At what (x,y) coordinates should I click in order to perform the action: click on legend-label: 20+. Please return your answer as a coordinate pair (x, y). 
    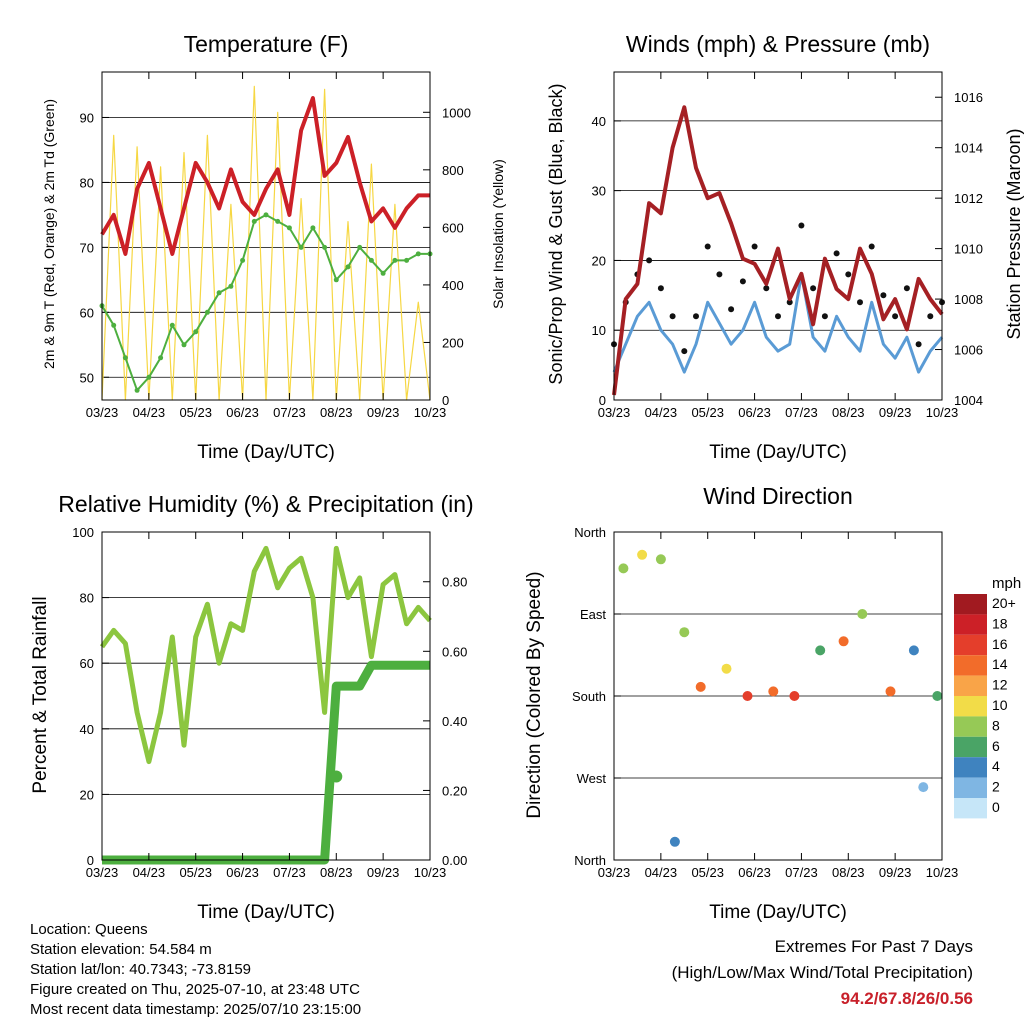
    Looking at the image, I should click on (1004, 603).